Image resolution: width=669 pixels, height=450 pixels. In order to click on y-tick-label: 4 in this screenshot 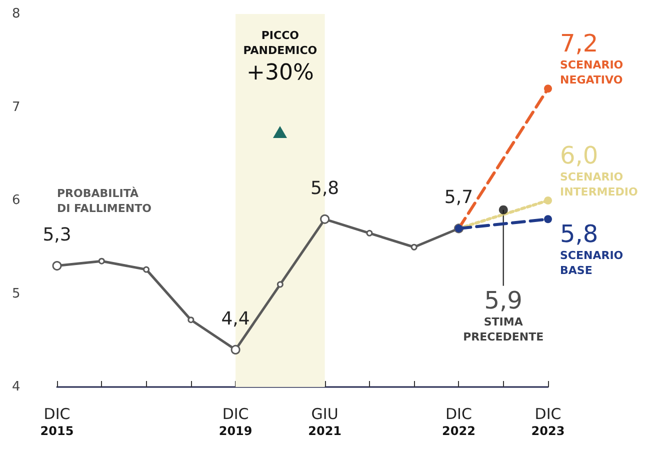, I will do `click(16, 387)`.